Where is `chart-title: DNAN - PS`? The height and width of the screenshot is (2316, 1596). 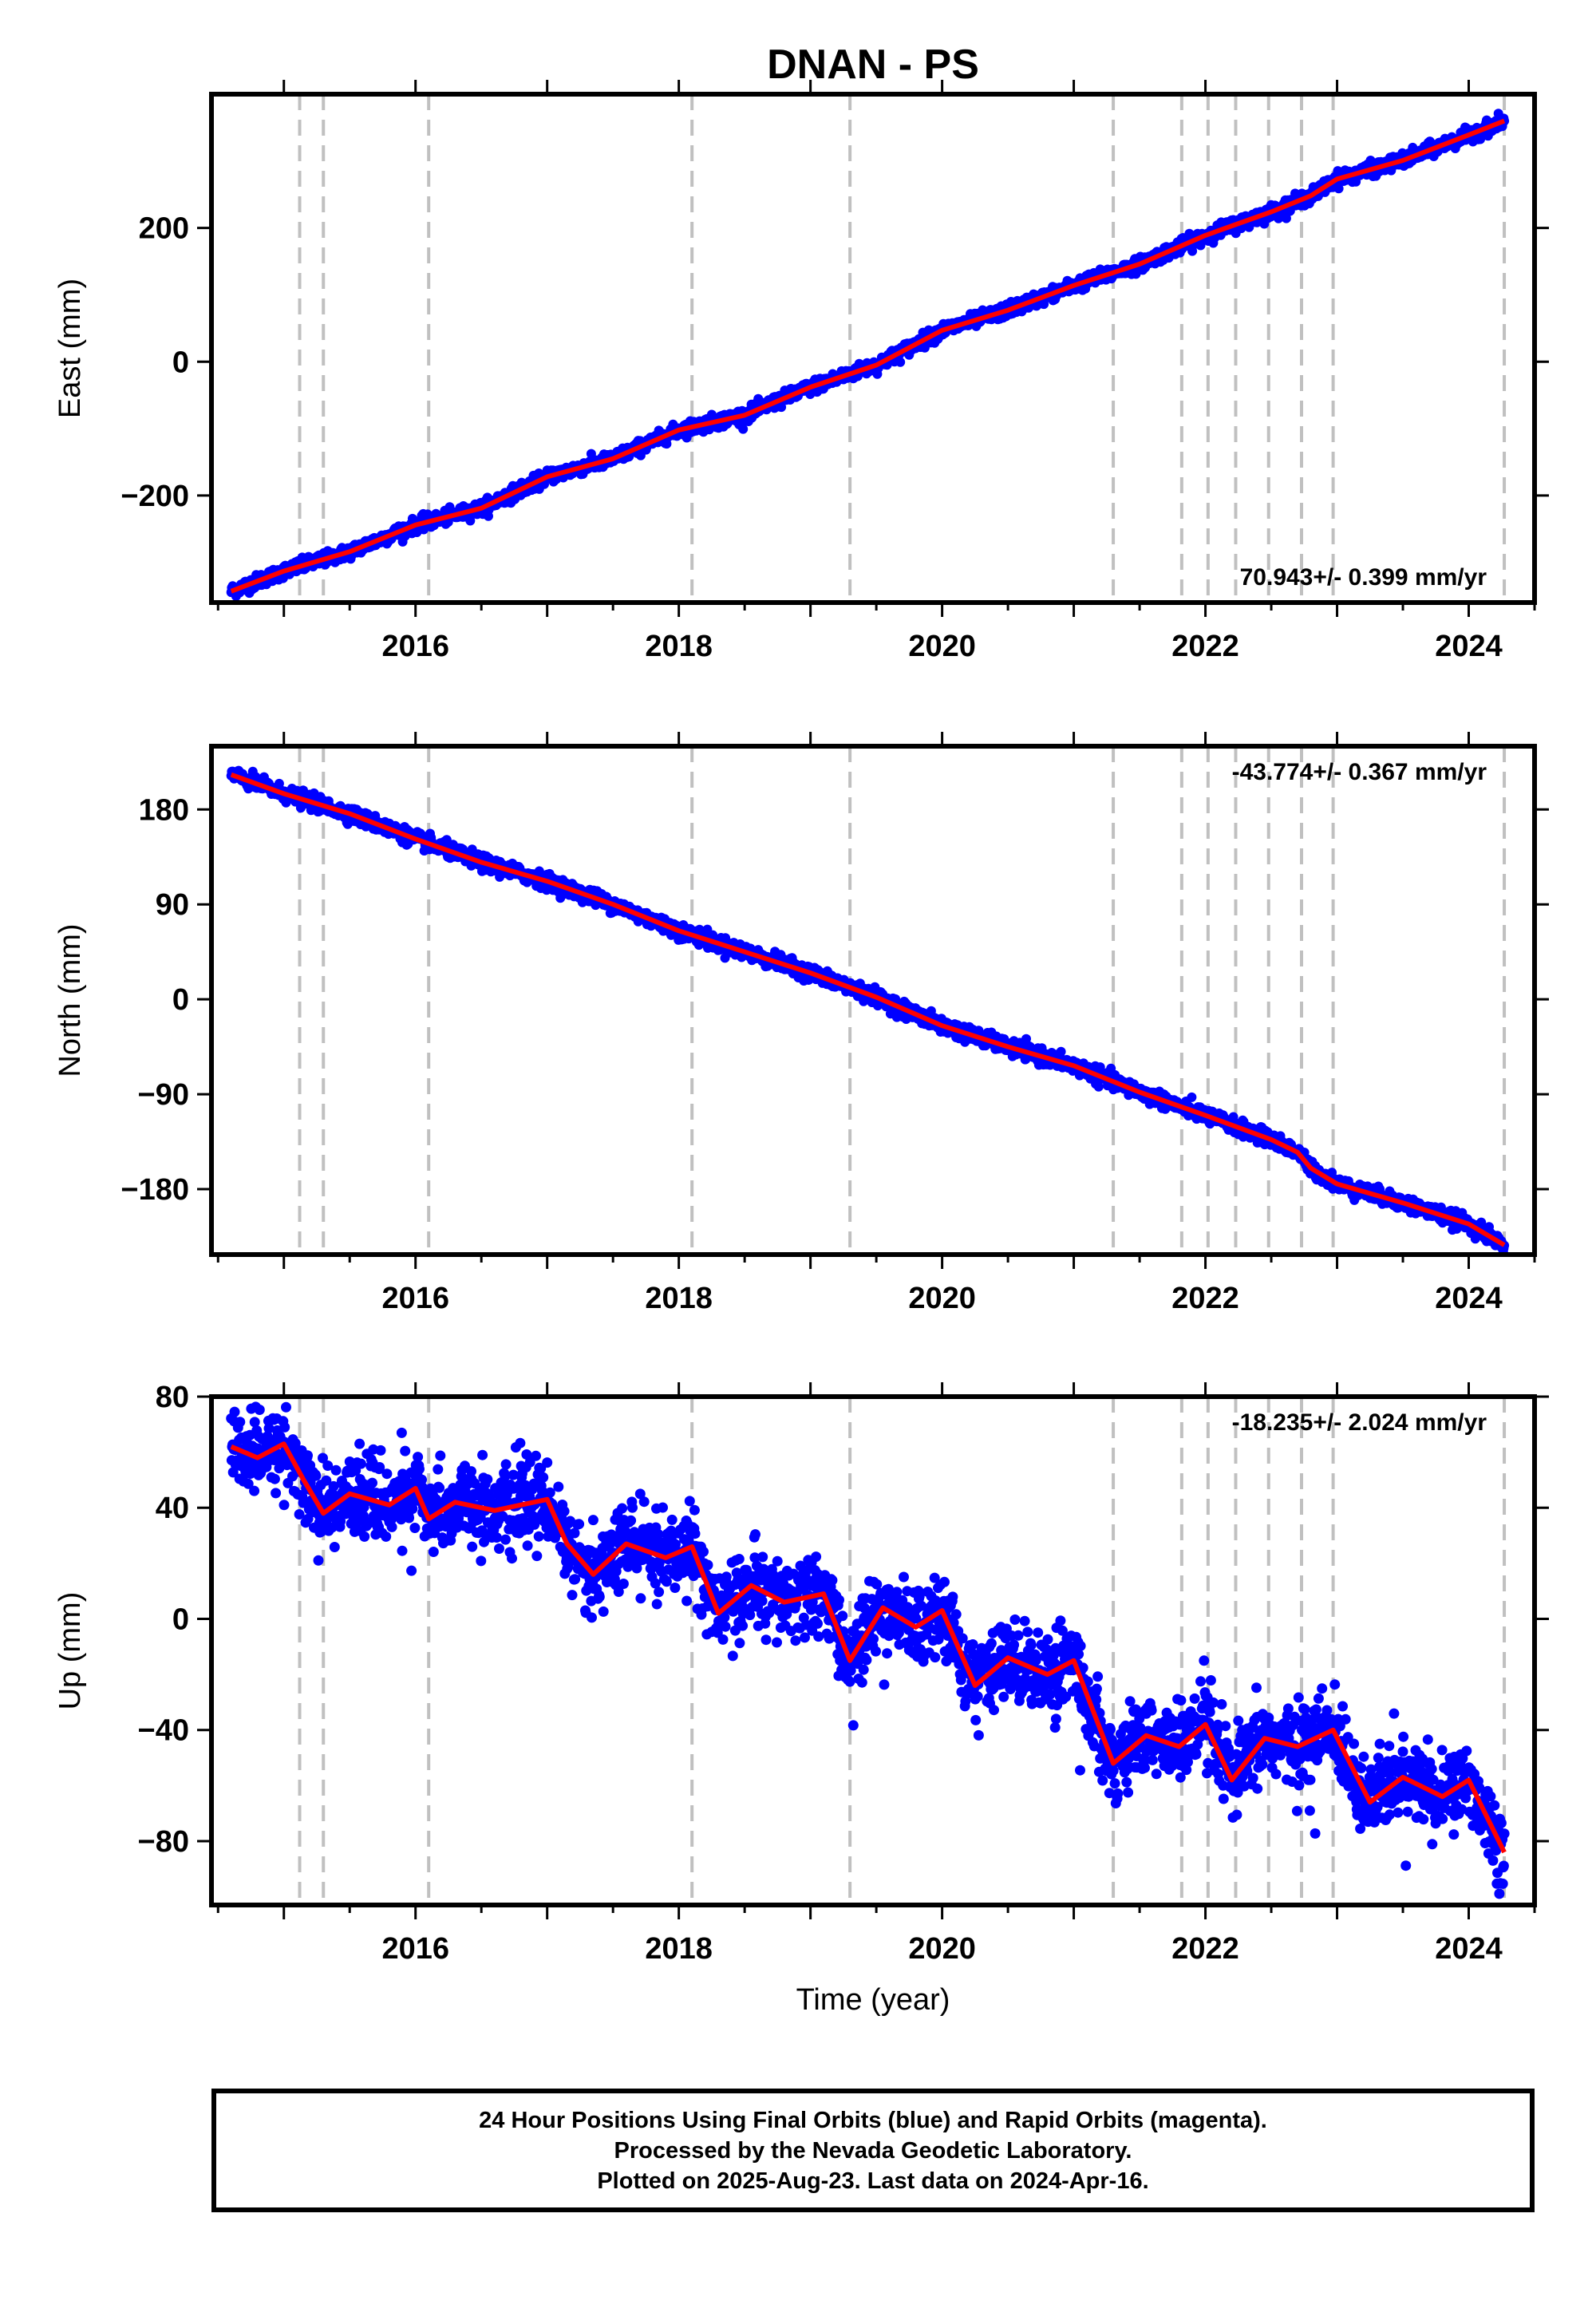
chart-title: DNAN - PS is located at coordinates (873, 64).